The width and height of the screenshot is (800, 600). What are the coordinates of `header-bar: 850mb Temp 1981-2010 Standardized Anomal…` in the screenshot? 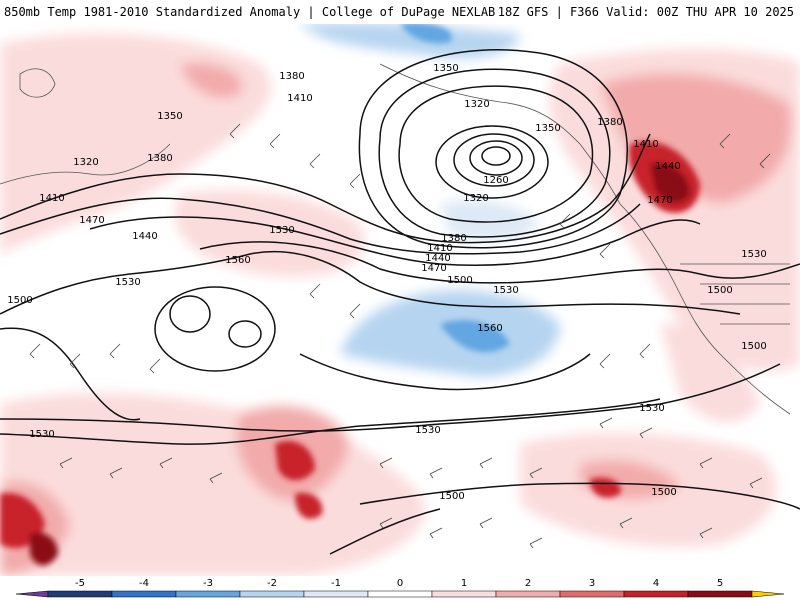 It's located at (400, 12).